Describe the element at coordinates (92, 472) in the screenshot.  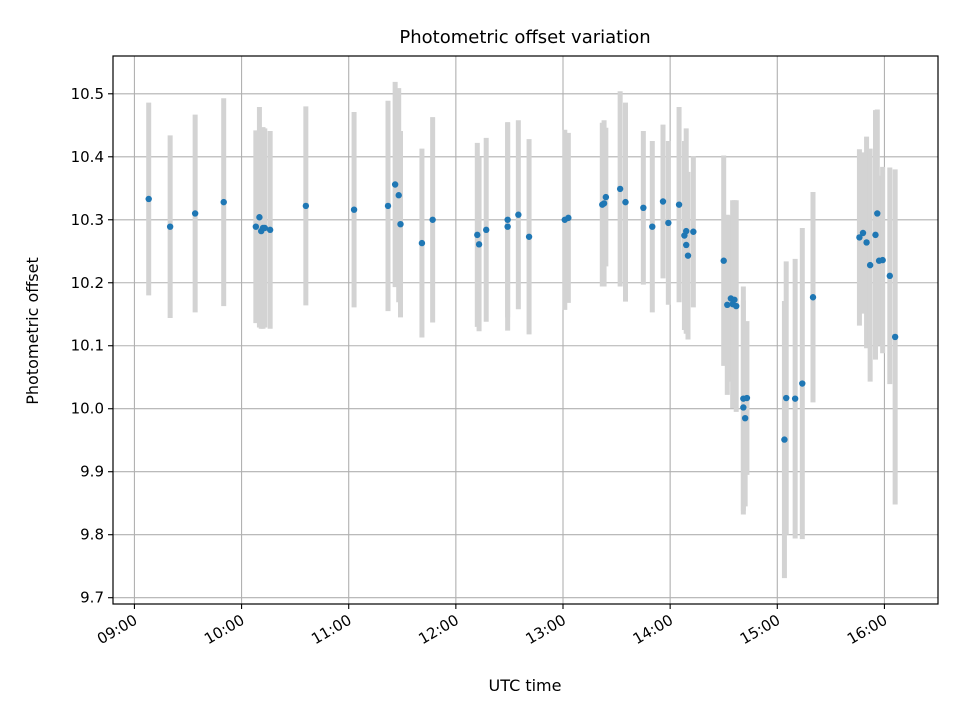
I see `y-tick-label: 9.9` at that location.